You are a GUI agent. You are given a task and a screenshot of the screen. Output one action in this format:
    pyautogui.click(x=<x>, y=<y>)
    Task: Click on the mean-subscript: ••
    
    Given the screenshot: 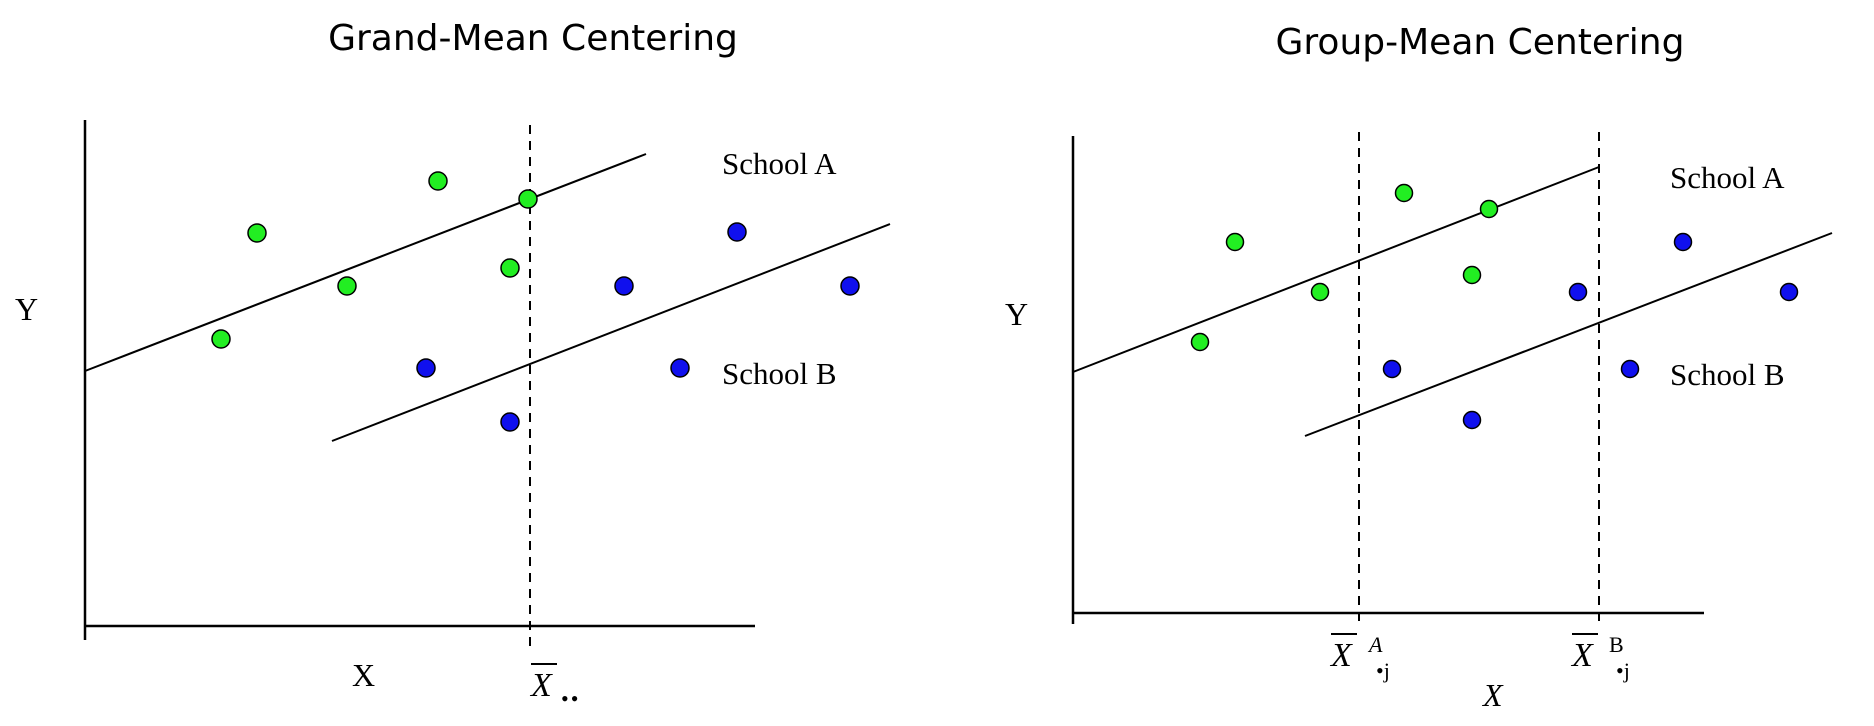 What is the action you would take?
    pyautogui.click(x=570, y=698)
    